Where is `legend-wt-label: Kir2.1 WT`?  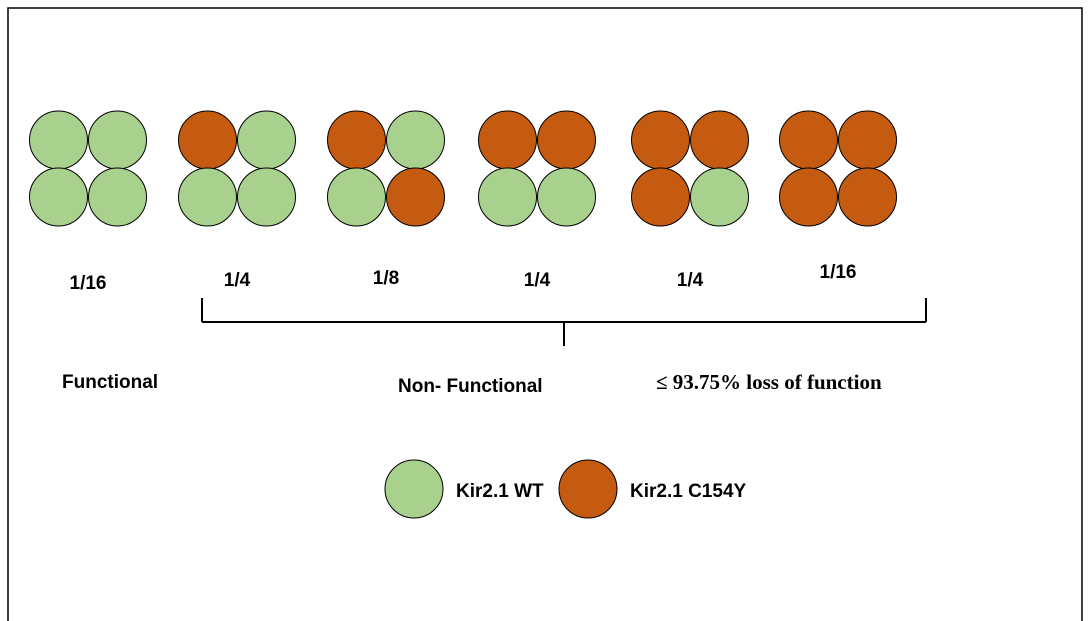 legend-wt-label: Kir2.1 WT is located at coordinates (500, 491).